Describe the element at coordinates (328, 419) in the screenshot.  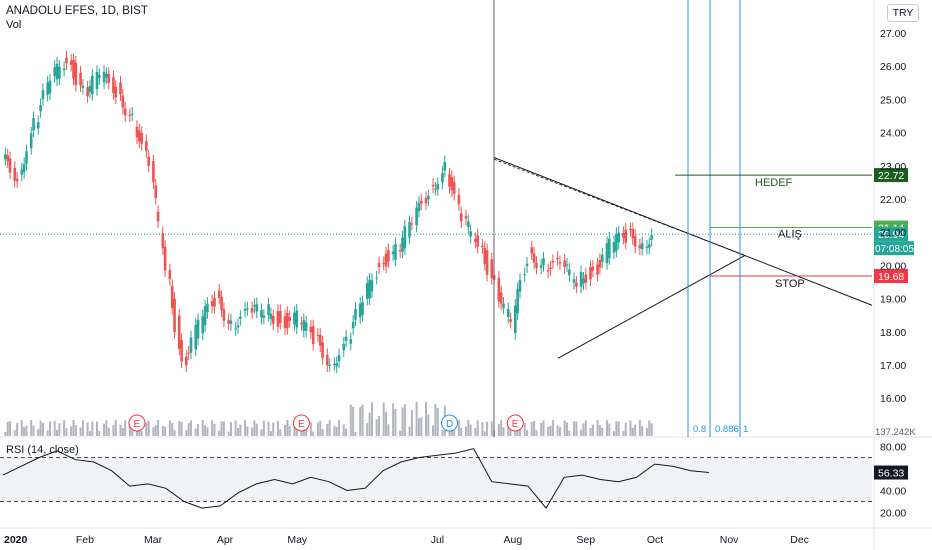
I see `volume-bars` at that location.